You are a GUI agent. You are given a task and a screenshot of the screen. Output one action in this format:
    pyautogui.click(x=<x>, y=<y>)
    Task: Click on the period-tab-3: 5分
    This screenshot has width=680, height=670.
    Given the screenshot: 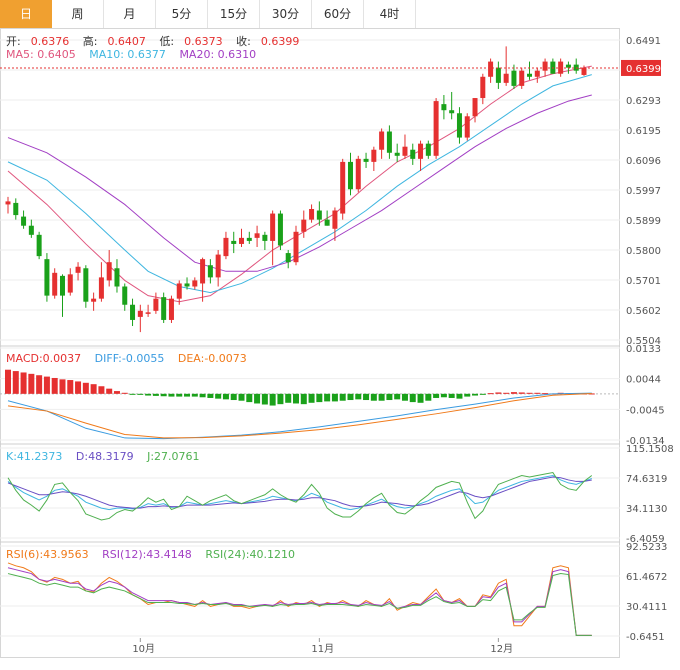 What is the action you would take?
    pyautogui.click(x=182, y=14)
    